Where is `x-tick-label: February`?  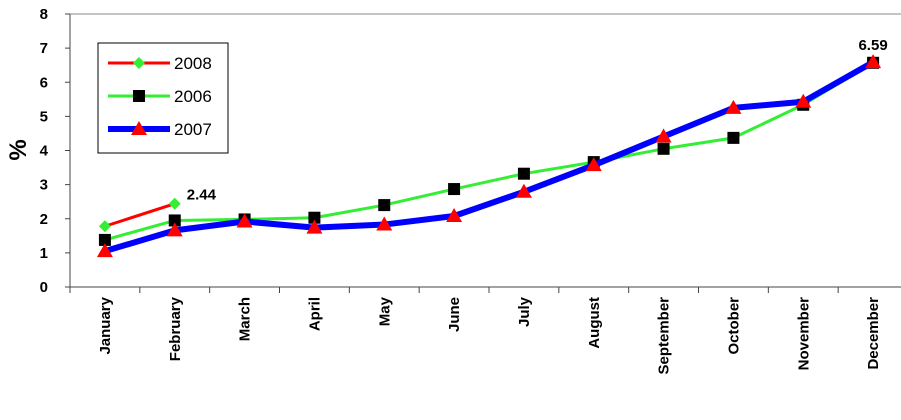 x-tick-label: February is located at coordinates (175, 328).